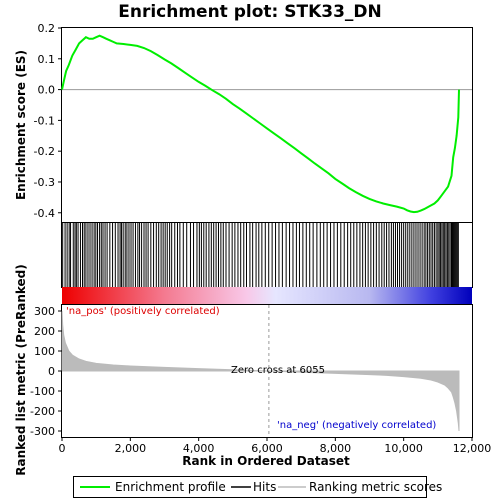 This screenshot has width=500, height=500. I want to click on rank-color-bar, so click(267, 295).